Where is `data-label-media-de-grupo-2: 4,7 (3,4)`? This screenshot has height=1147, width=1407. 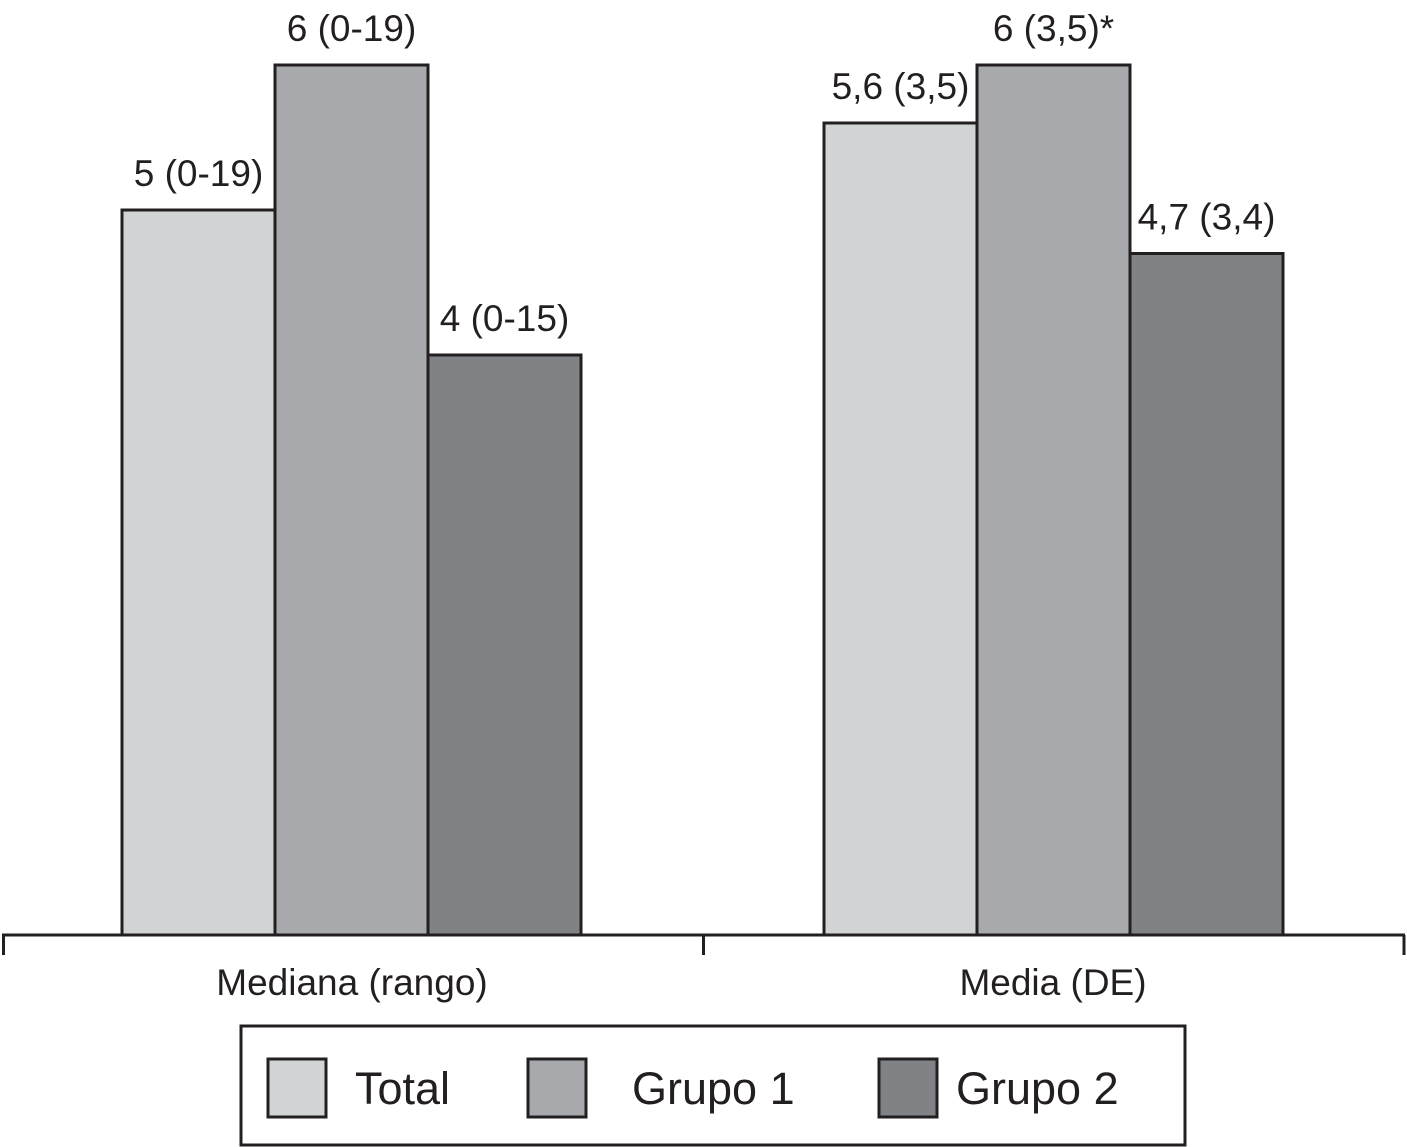 data-label-media-de-grupo-2: 4,7 (3,4) is located at coordinates (1207, 217).